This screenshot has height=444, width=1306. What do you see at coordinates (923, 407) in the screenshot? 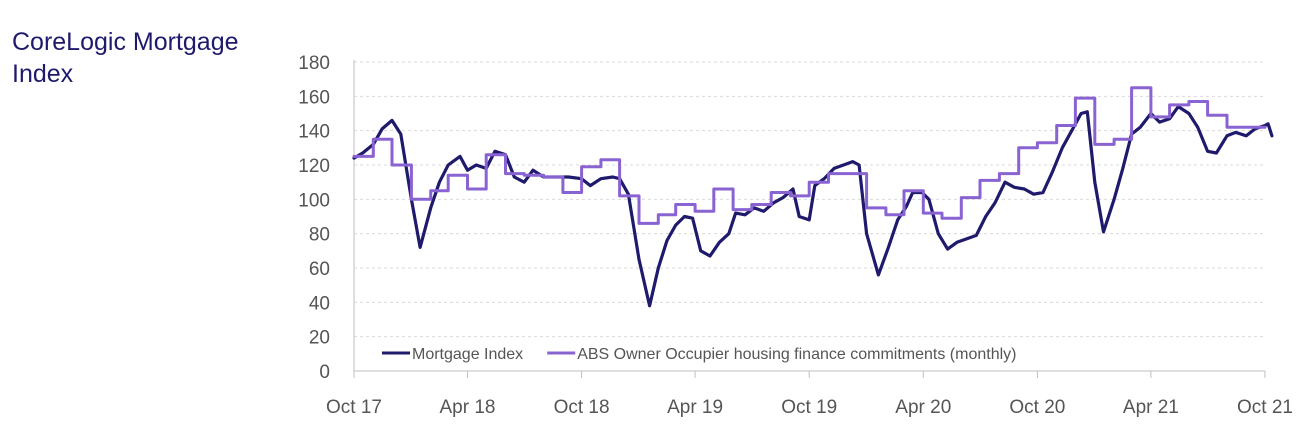
I see `x-tick-label: Apr 20` at bounding box center [923, 407].